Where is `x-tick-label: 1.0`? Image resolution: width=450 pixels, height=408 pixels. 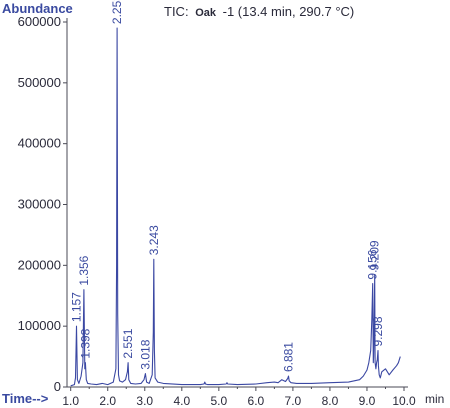 x-tick-label: 1.0 is located at coordinates (70, 401).